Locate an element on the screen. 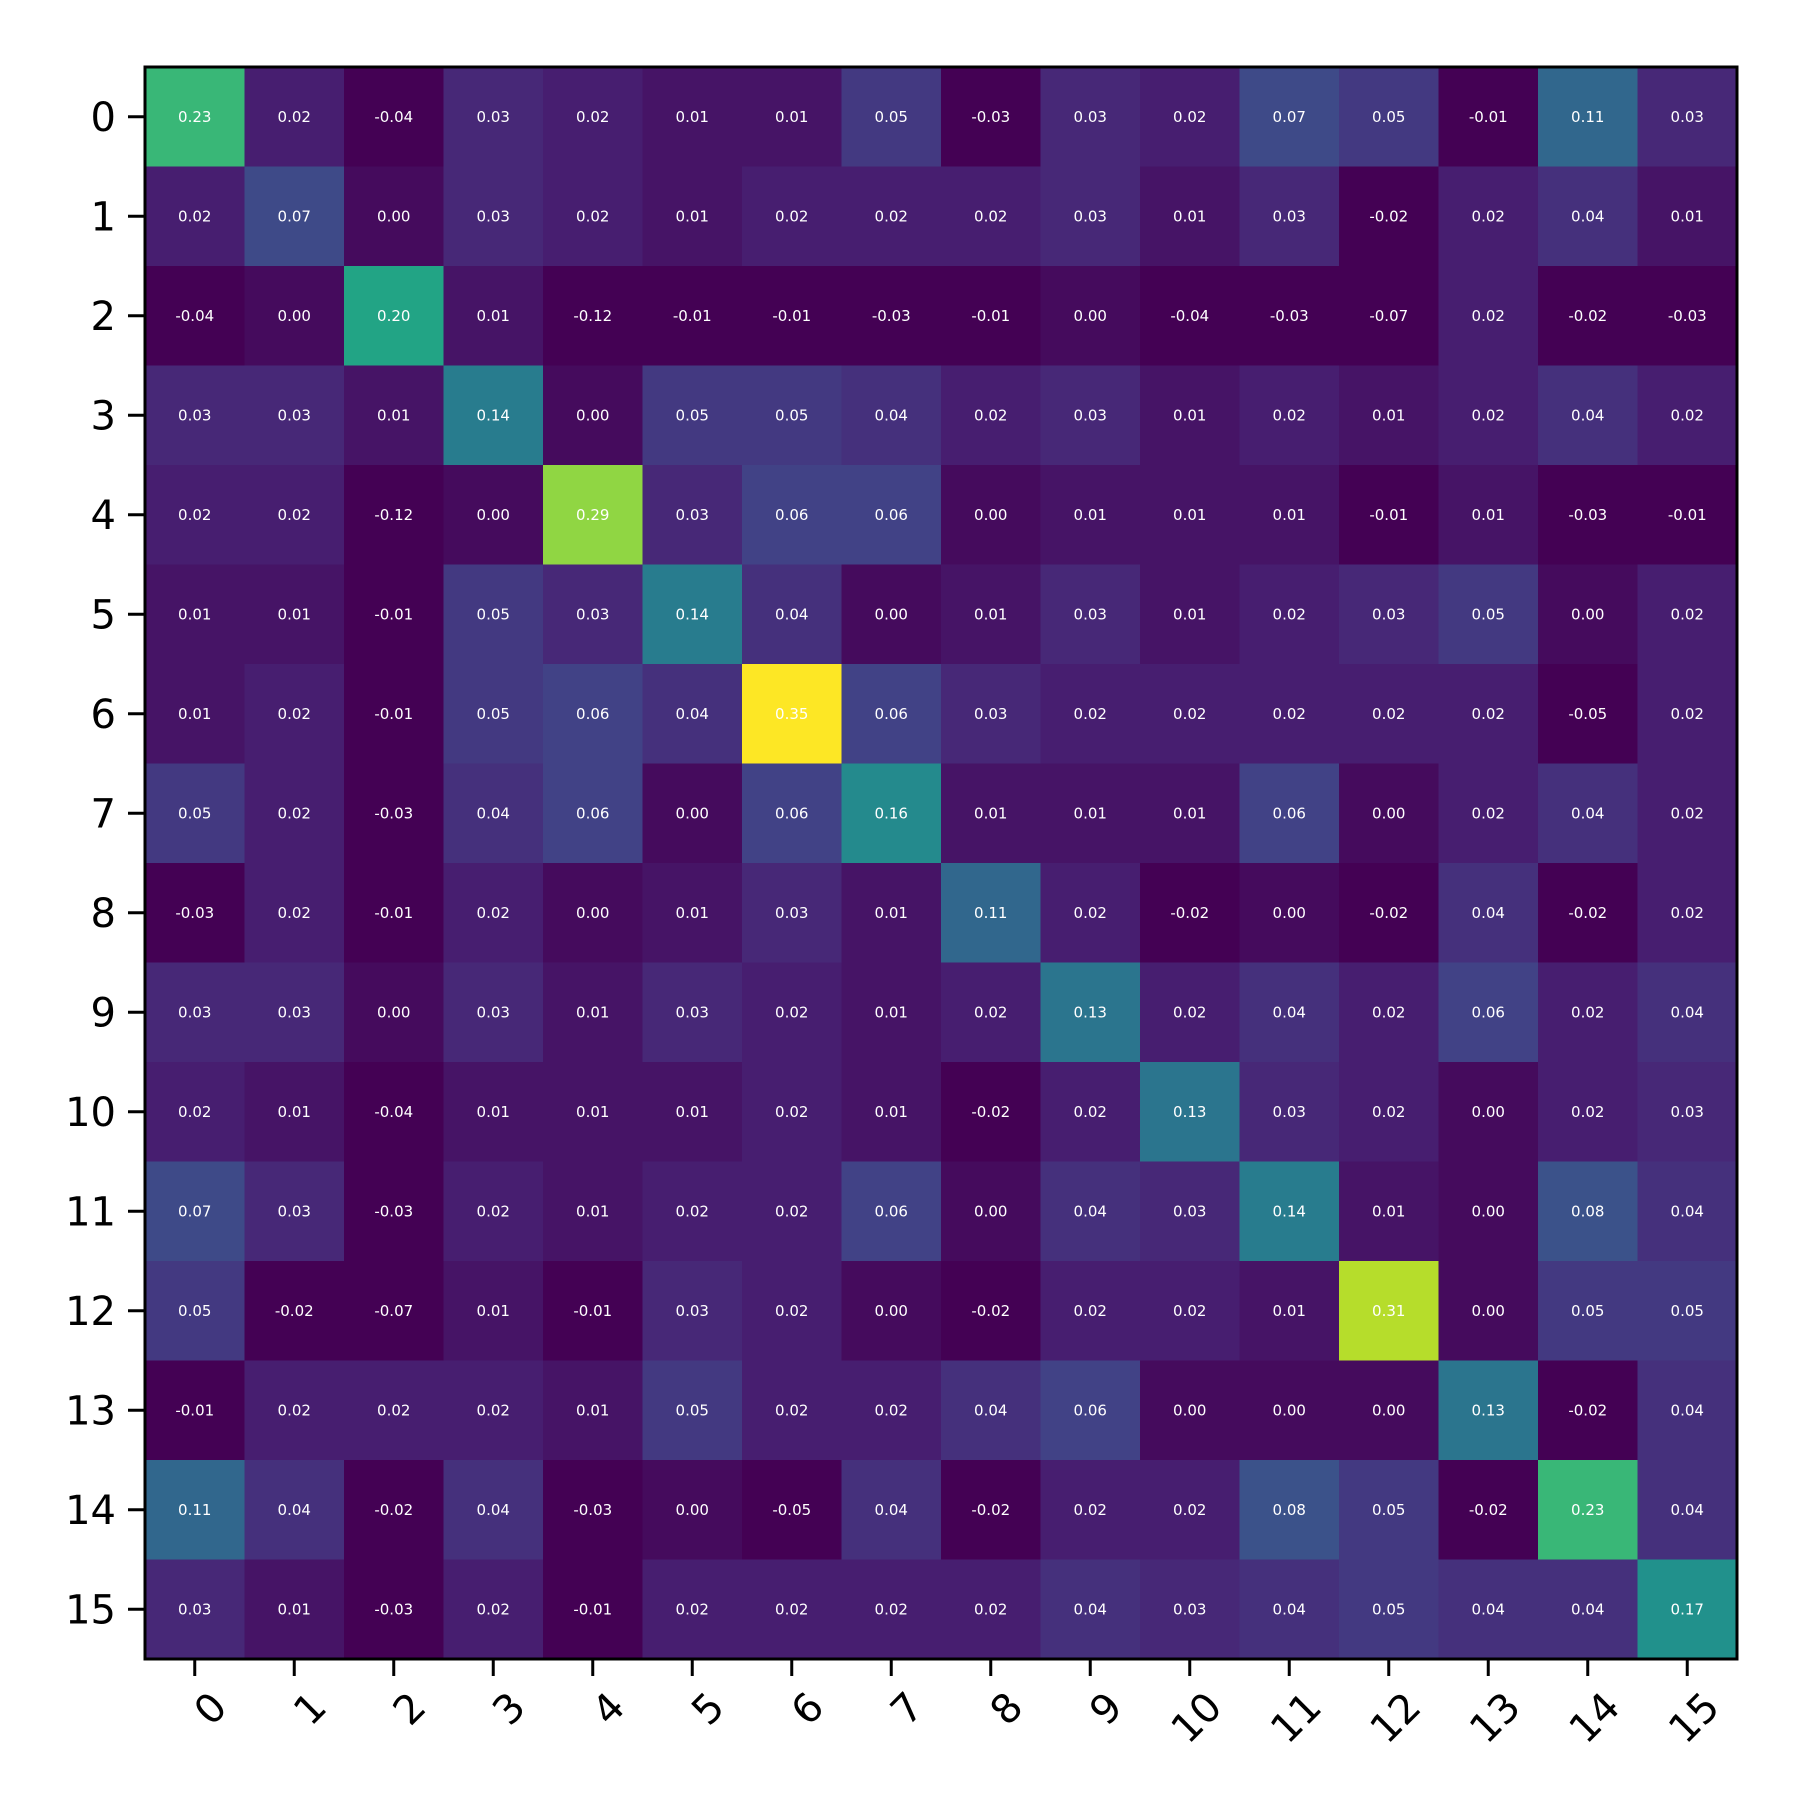  cell-value-label-0-5: 0.01 is located at coordinates (692, 117).